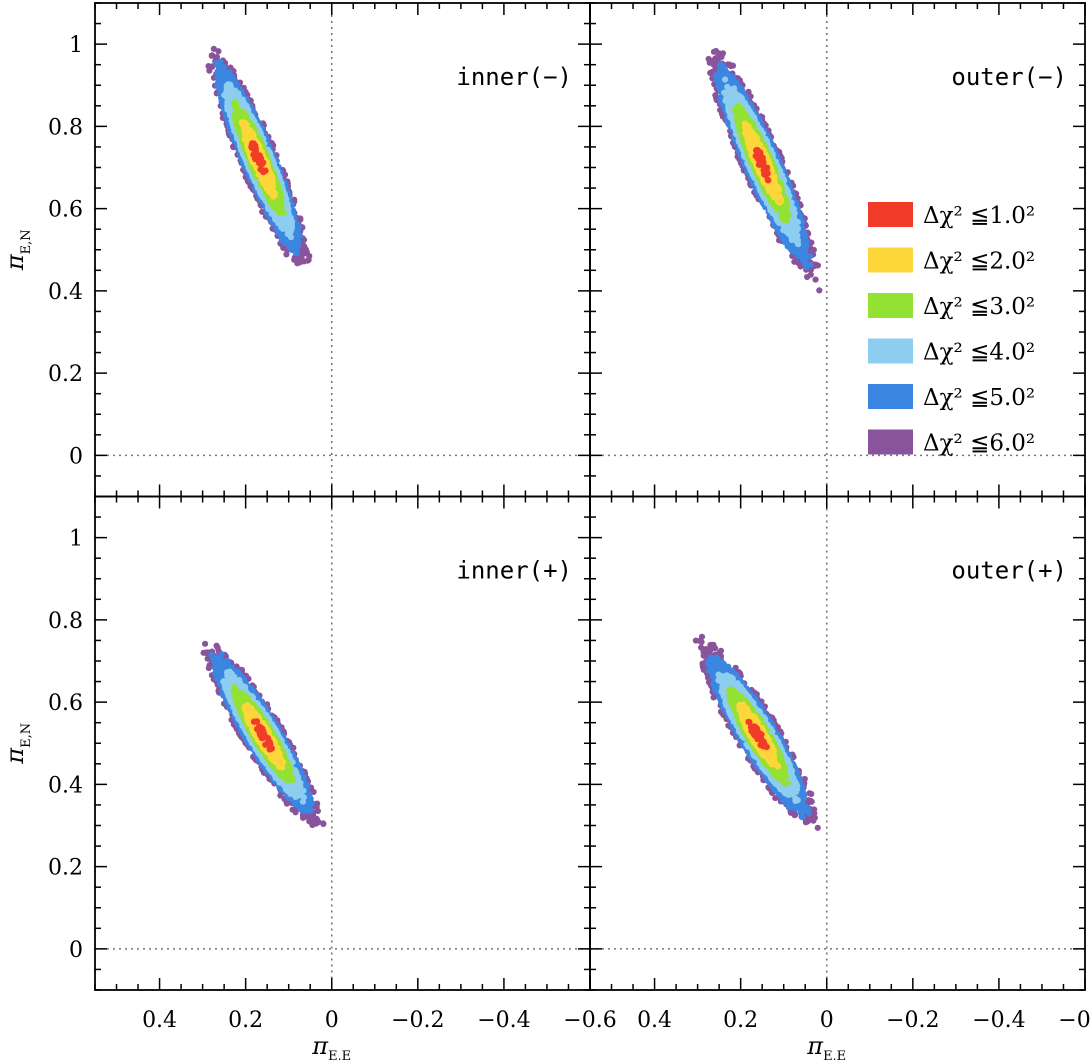 This screenshot has width=1092, height=1060. I want to click on y-tick-label: 1, so click(76, 45).